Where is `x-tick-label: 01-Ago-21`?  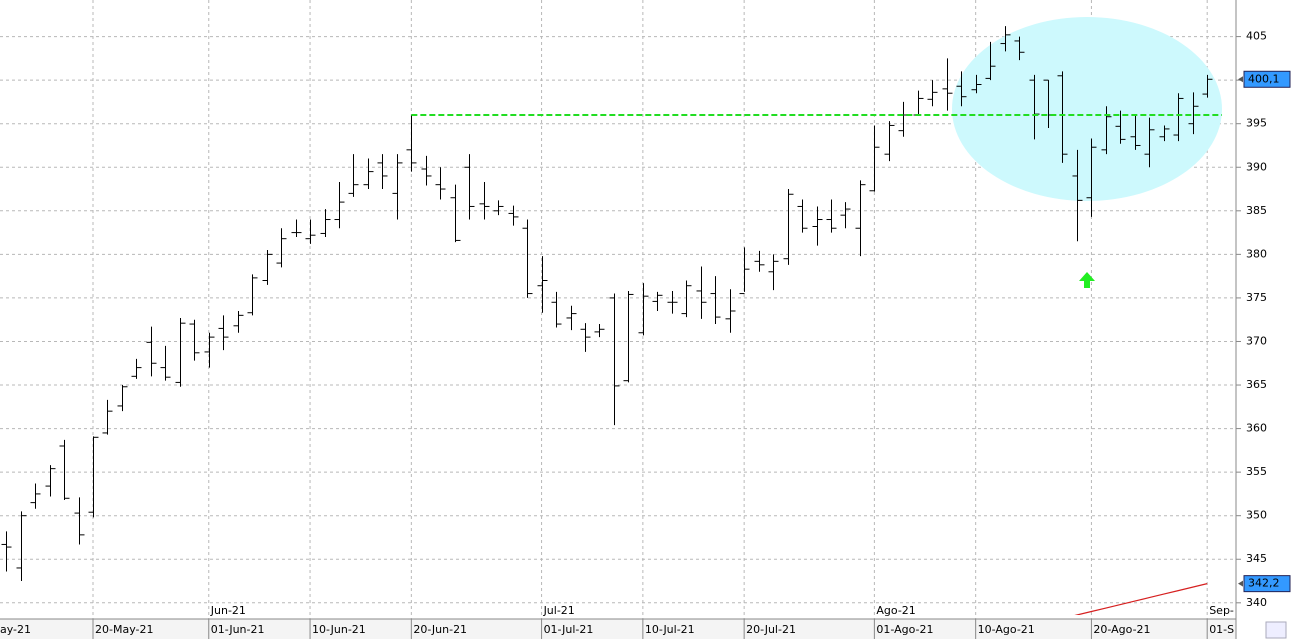
x-tick-label: 01-Ago-21 is located at coordinates (904, 629).